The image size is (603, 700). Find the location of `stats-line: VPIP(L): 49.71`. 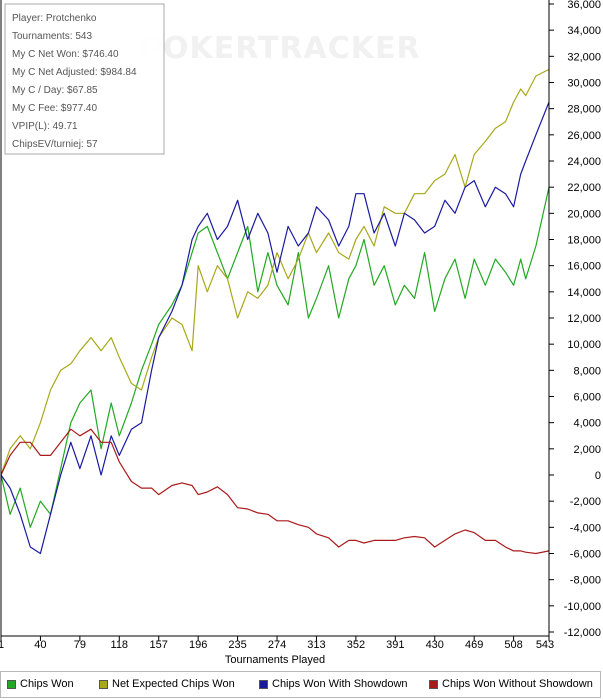

stats-line: VPIP(L): 49.71 is located at coordinates (45, 126).